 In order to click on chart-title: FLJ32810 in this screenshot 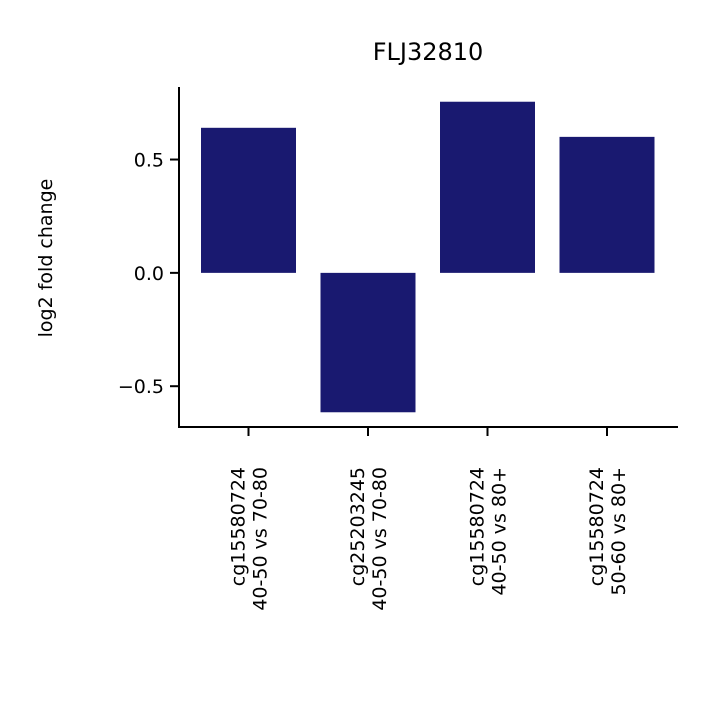, I will do `click(428, 52)`.